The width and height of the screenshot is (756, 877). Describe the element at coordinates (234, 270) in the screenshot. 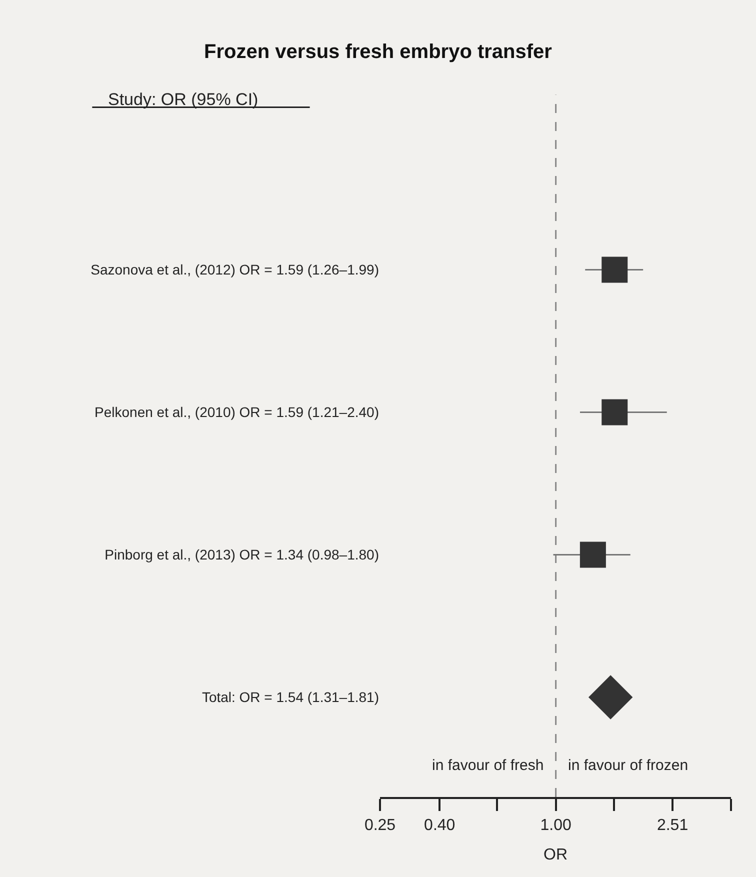

I see `y-tick-label: Sazonova et al., (2012) OR = 1.59 (1.26–1.99)` at that location.